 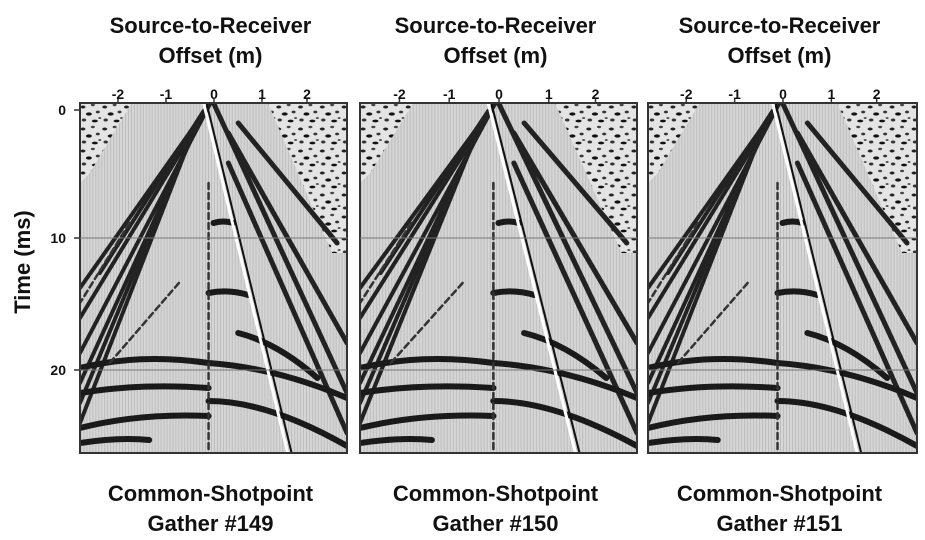 What do you see at coordinates (22, 262) in the screenshot?
I see `y-axis-label: Time (ms)` at bounding box center [22, 262].